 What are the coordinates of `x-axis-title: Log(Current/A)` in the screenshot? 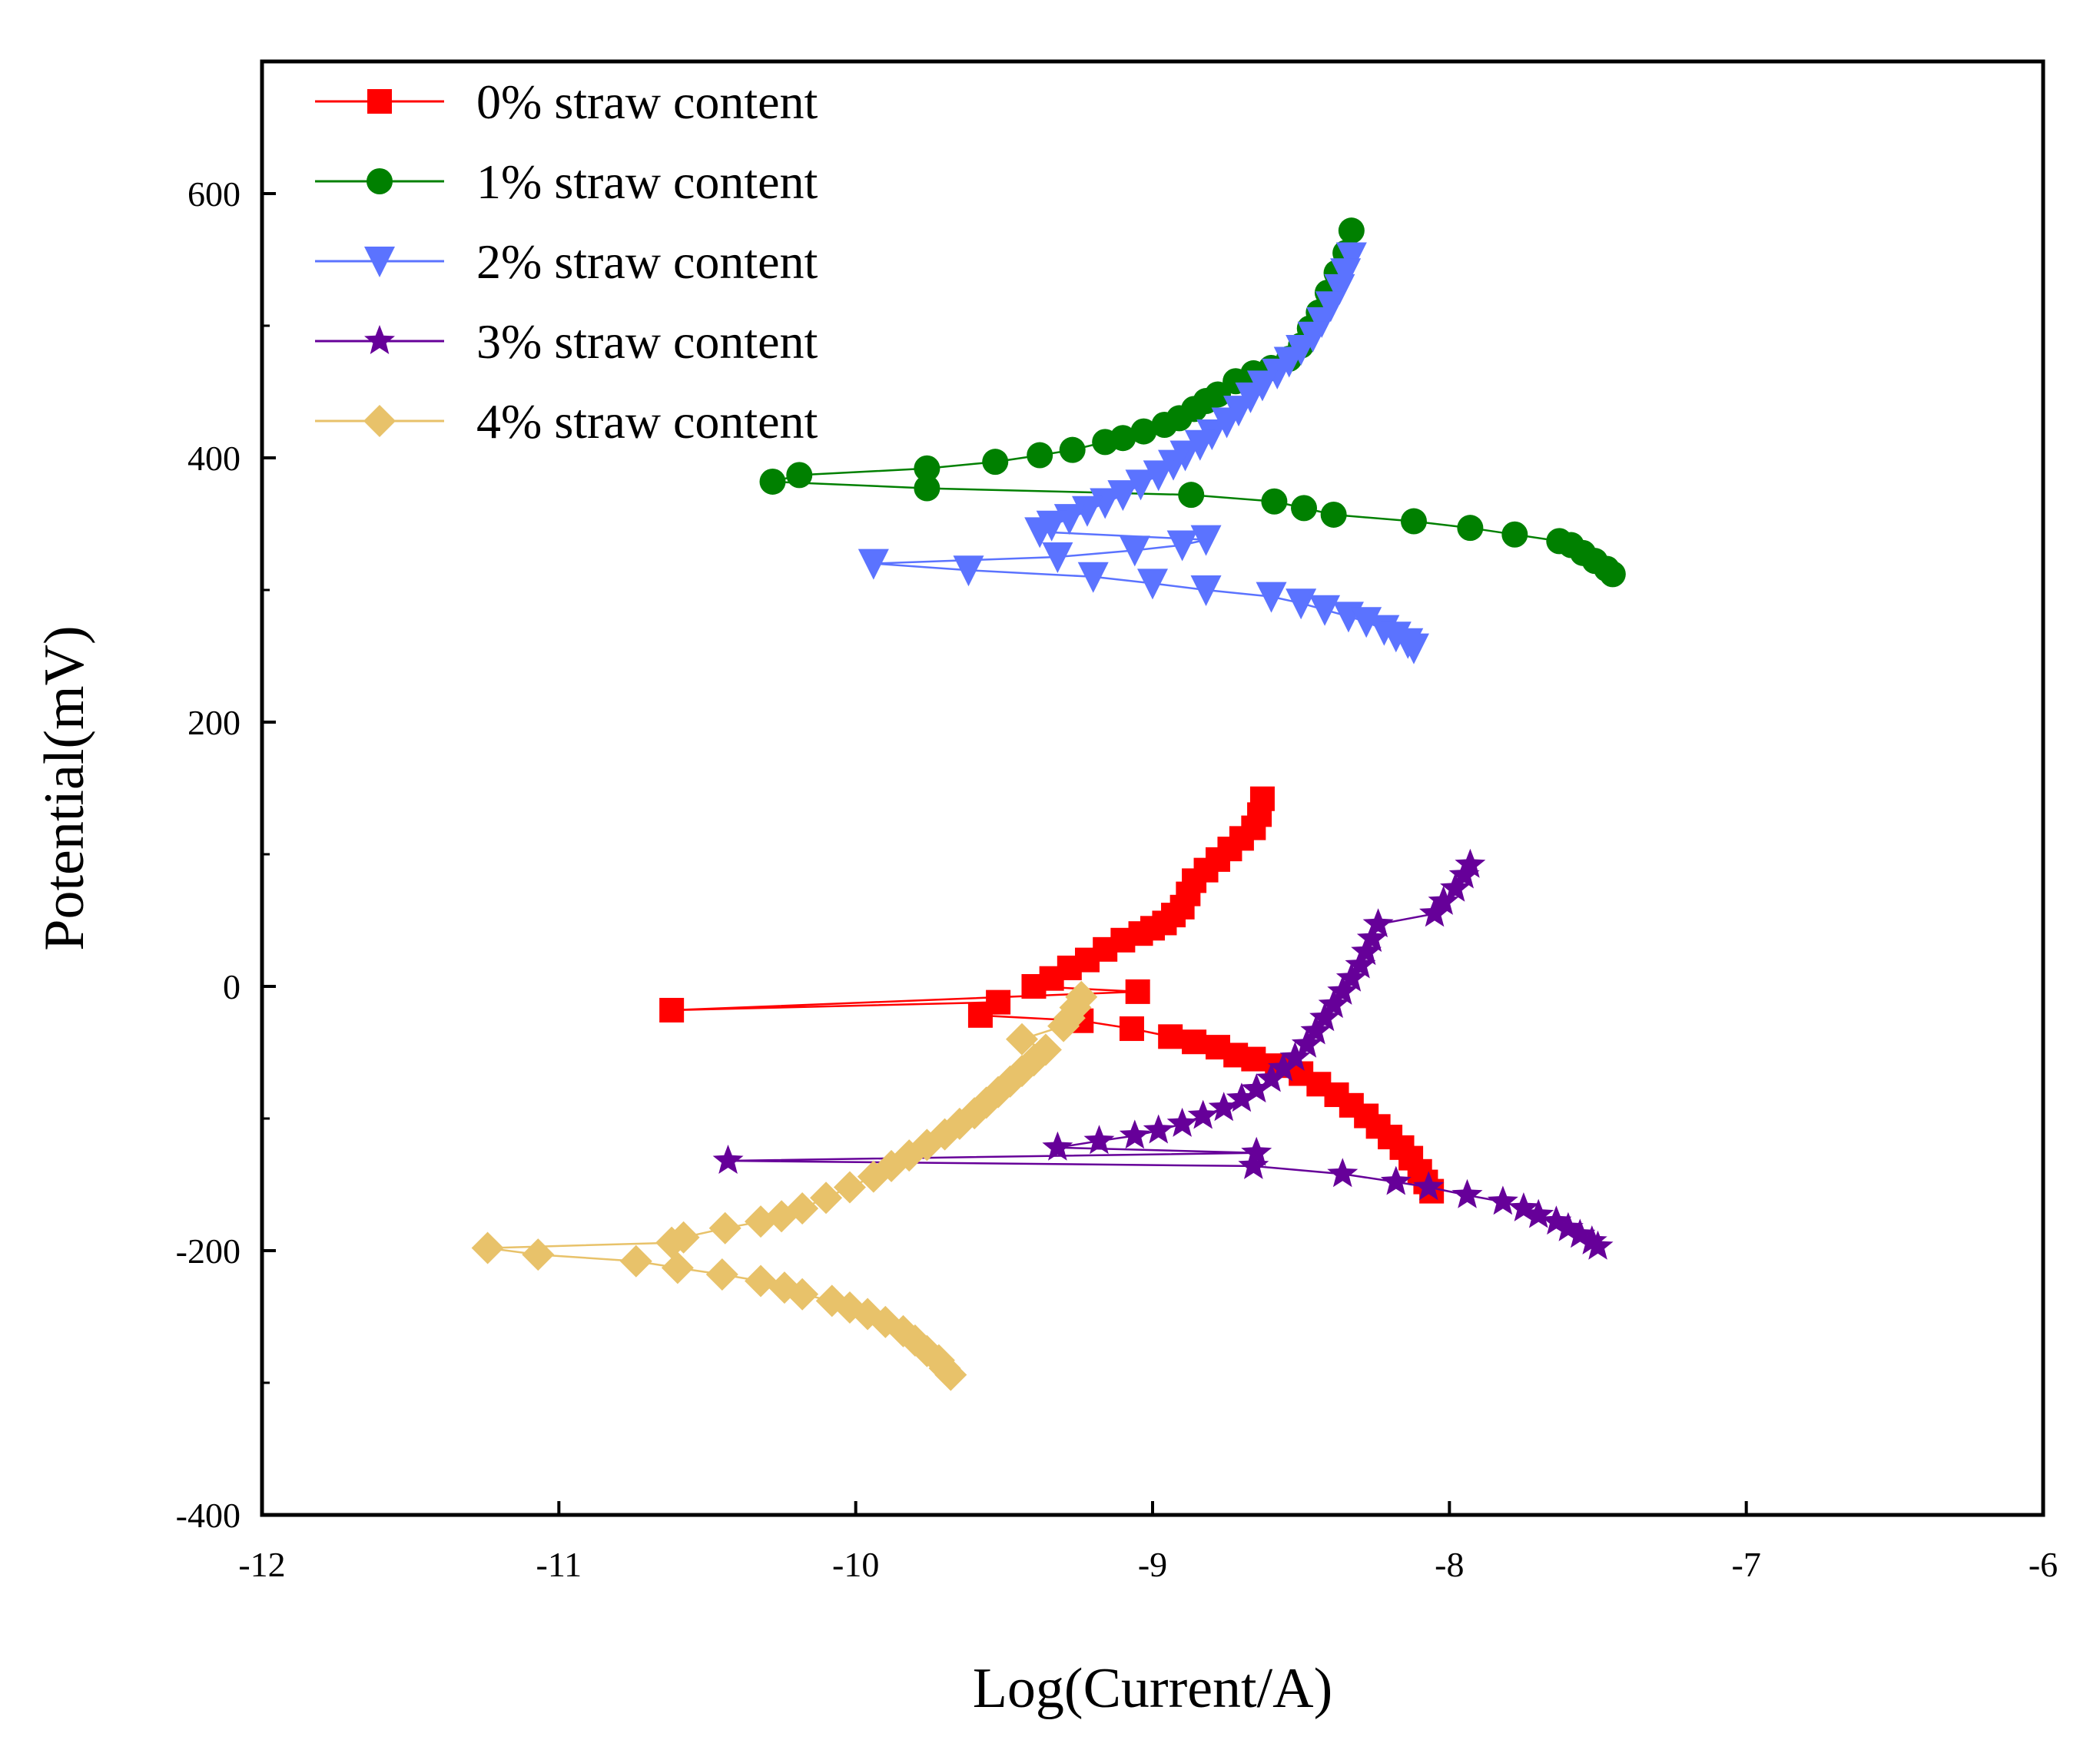 It's located at (1153, 1689).